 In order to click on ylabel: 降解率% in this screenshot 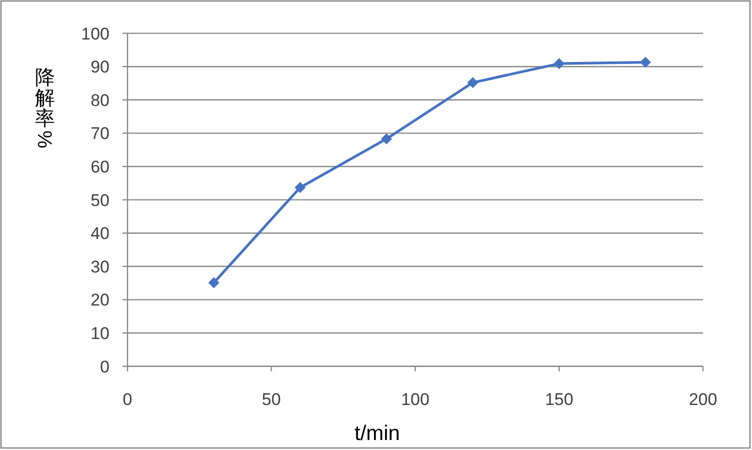, I will do `click(44, 107)`.